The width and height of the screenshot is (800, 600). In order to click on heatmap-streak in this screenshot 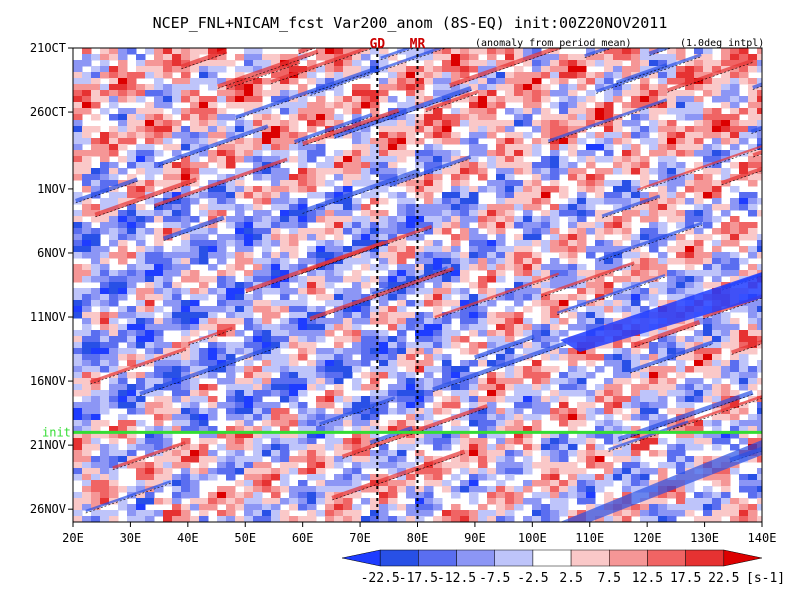, I will do `click(382, 293)`.